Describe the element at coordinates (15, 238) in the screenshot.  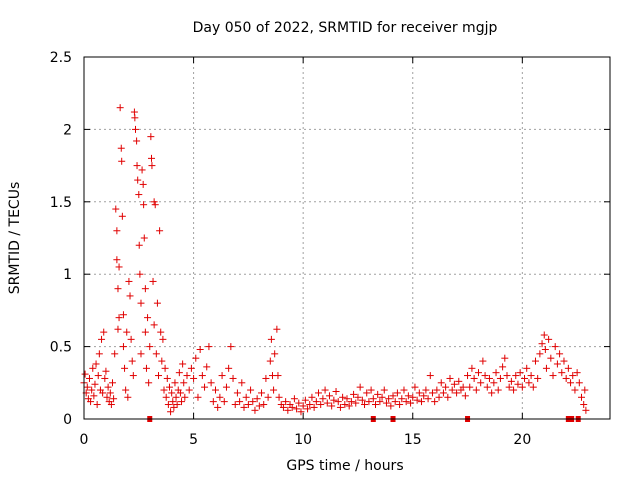
I see `y-axis-title: SRMTID / TECUs` at that location.